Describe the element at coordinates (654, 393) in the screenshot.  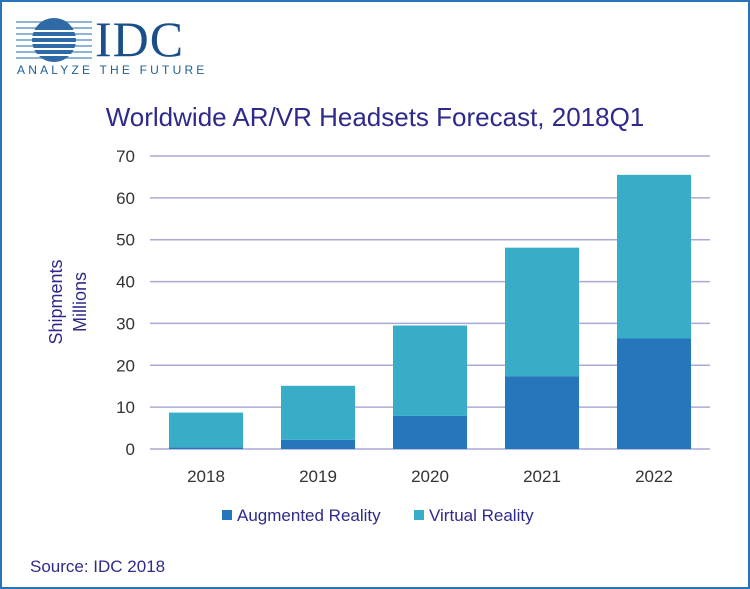
I see `bar-augmented-reality-2022` at that location.